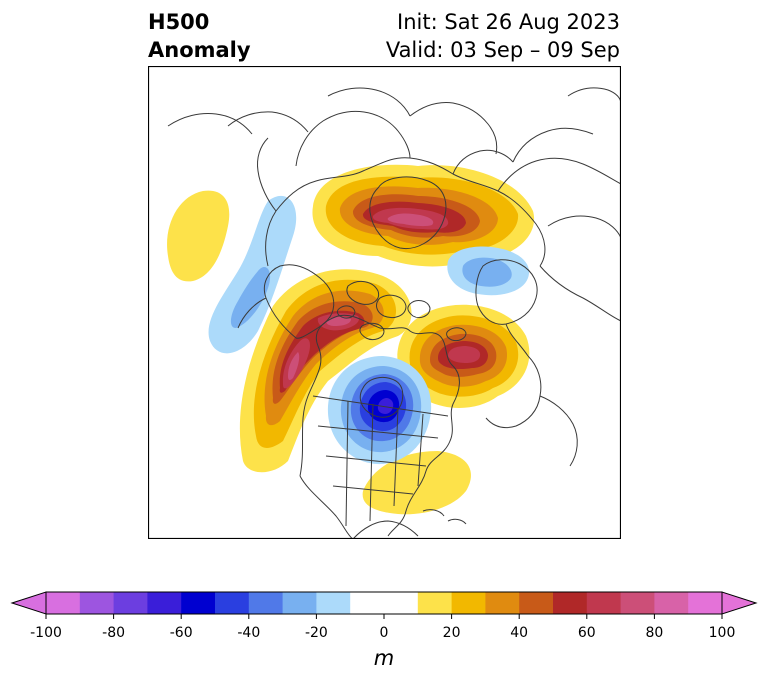  Describe the element at coordinates (199, 36) in the screenshot. I see `chart-title-left: H500 Anomaly` at that location.